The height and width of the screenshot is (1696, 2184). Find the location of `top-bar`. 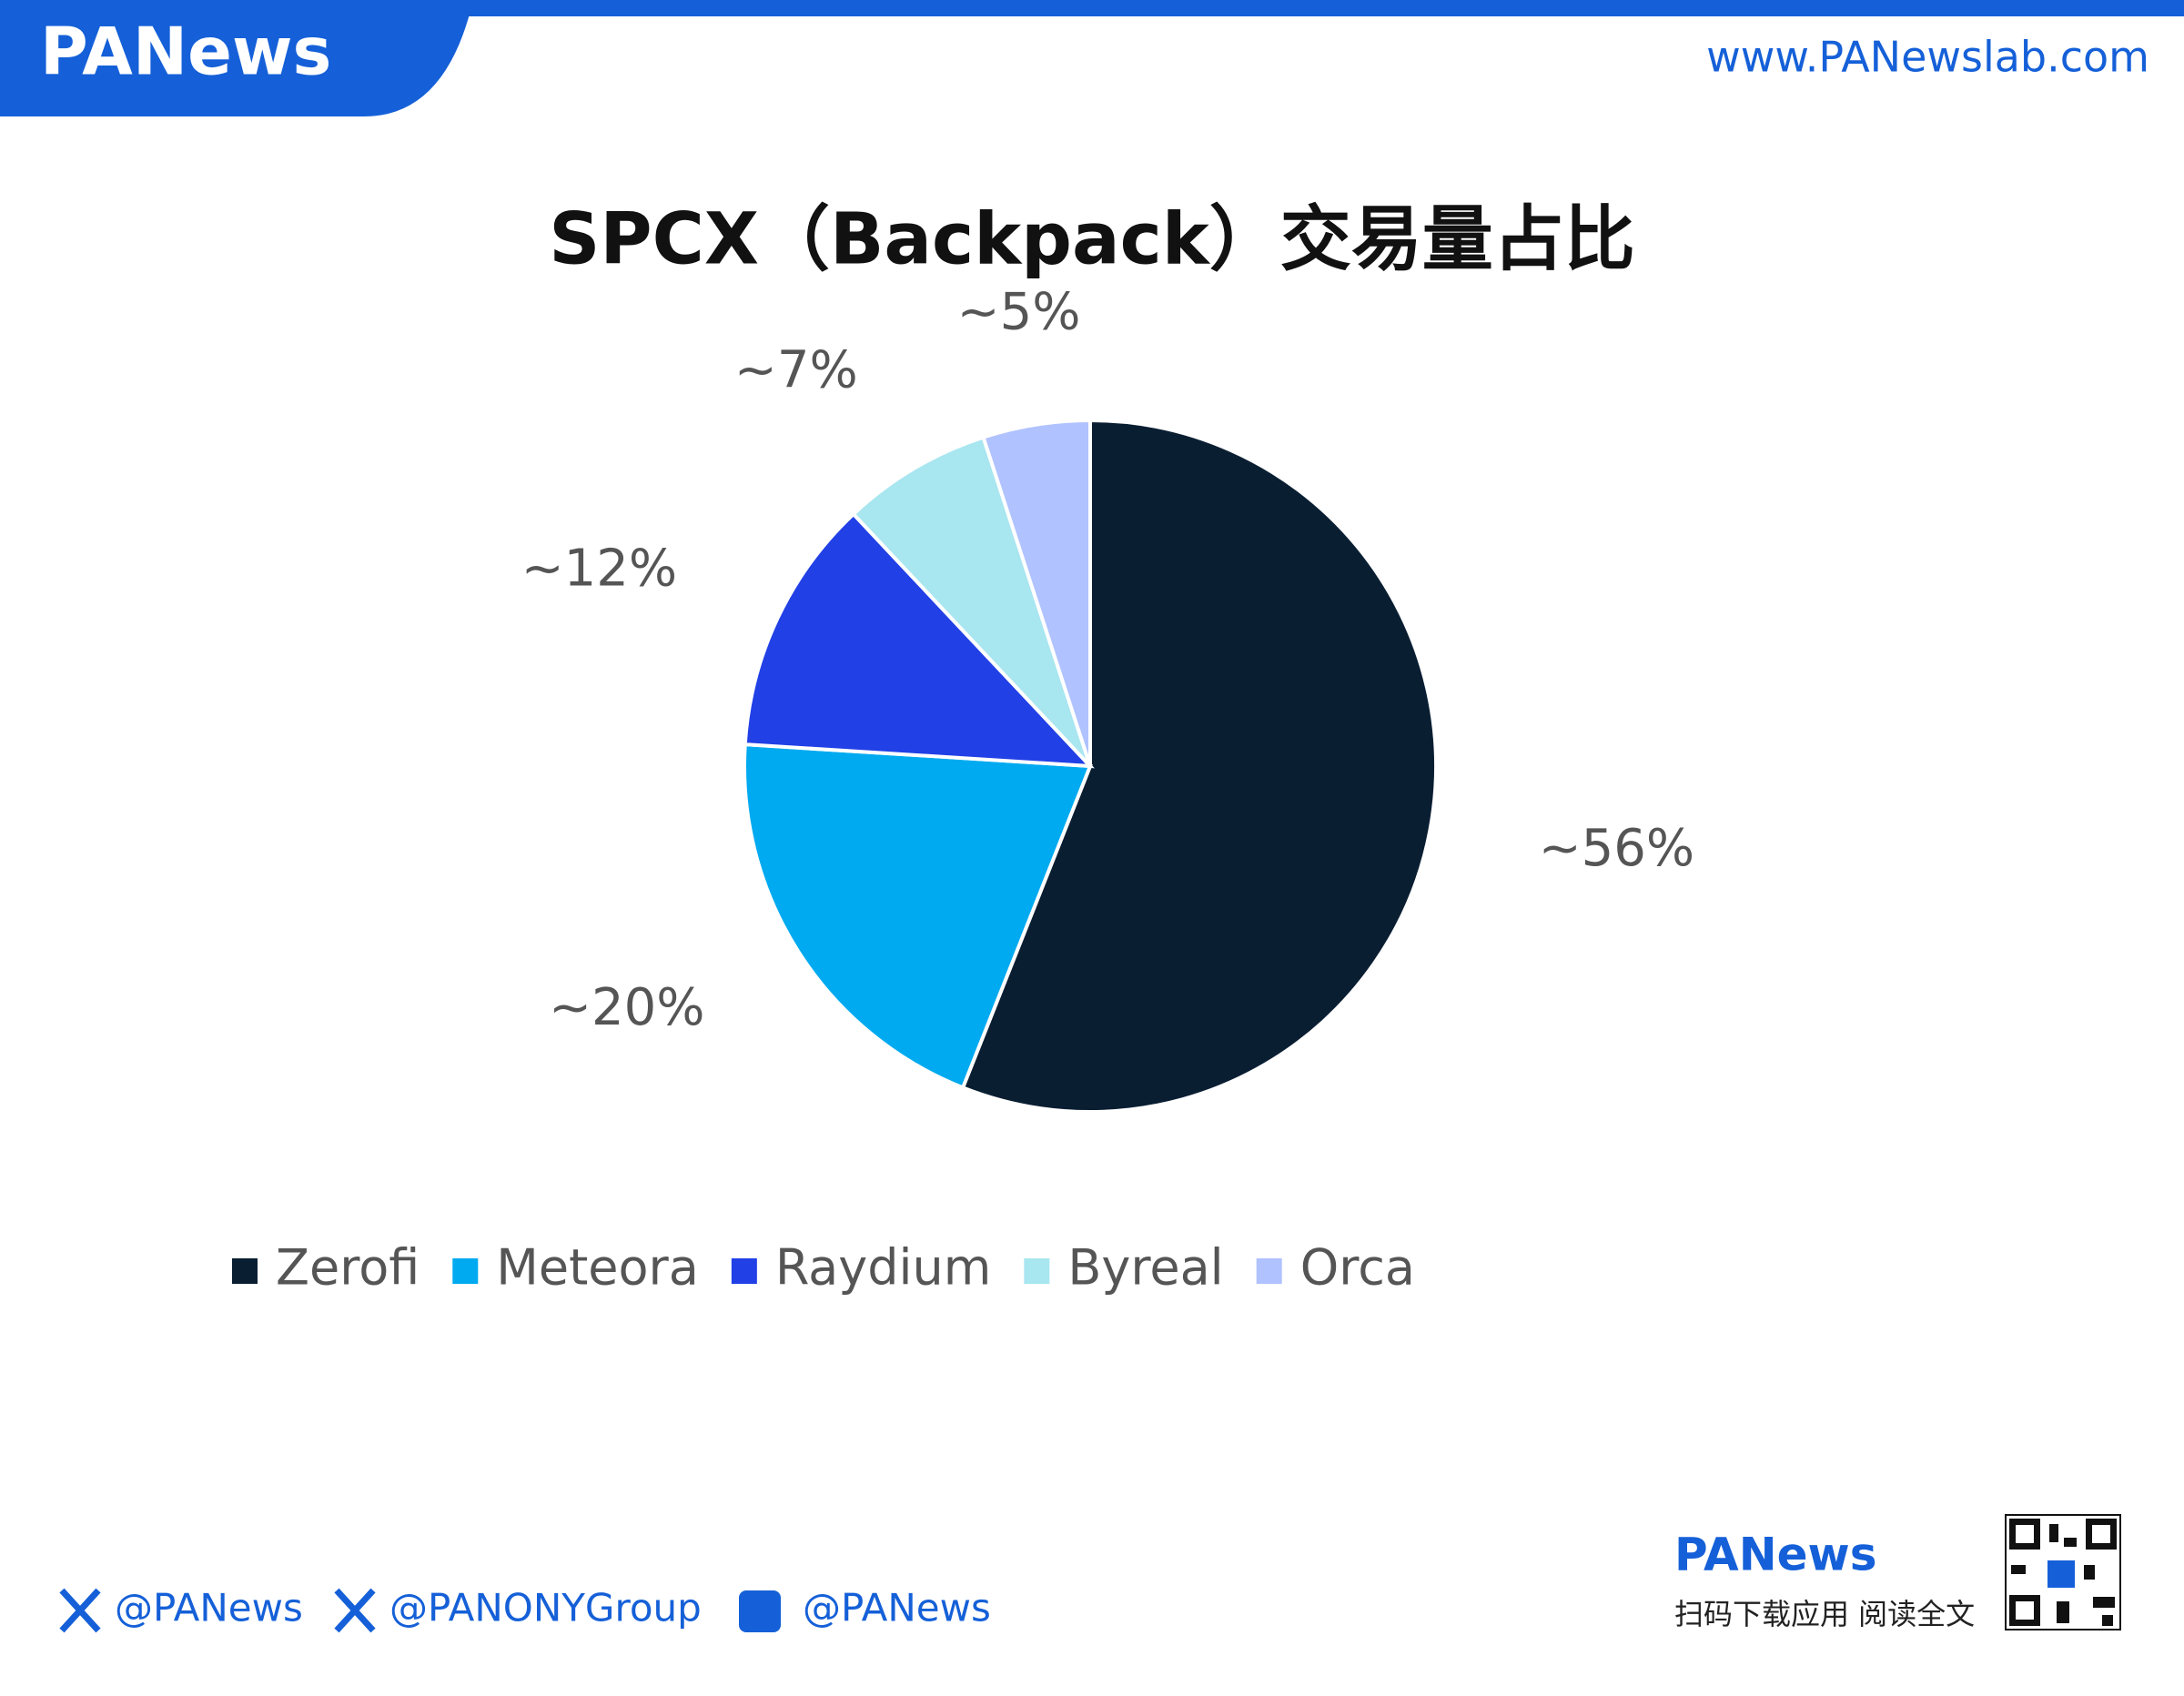

top-bar is located at coordinates (1092, 8).